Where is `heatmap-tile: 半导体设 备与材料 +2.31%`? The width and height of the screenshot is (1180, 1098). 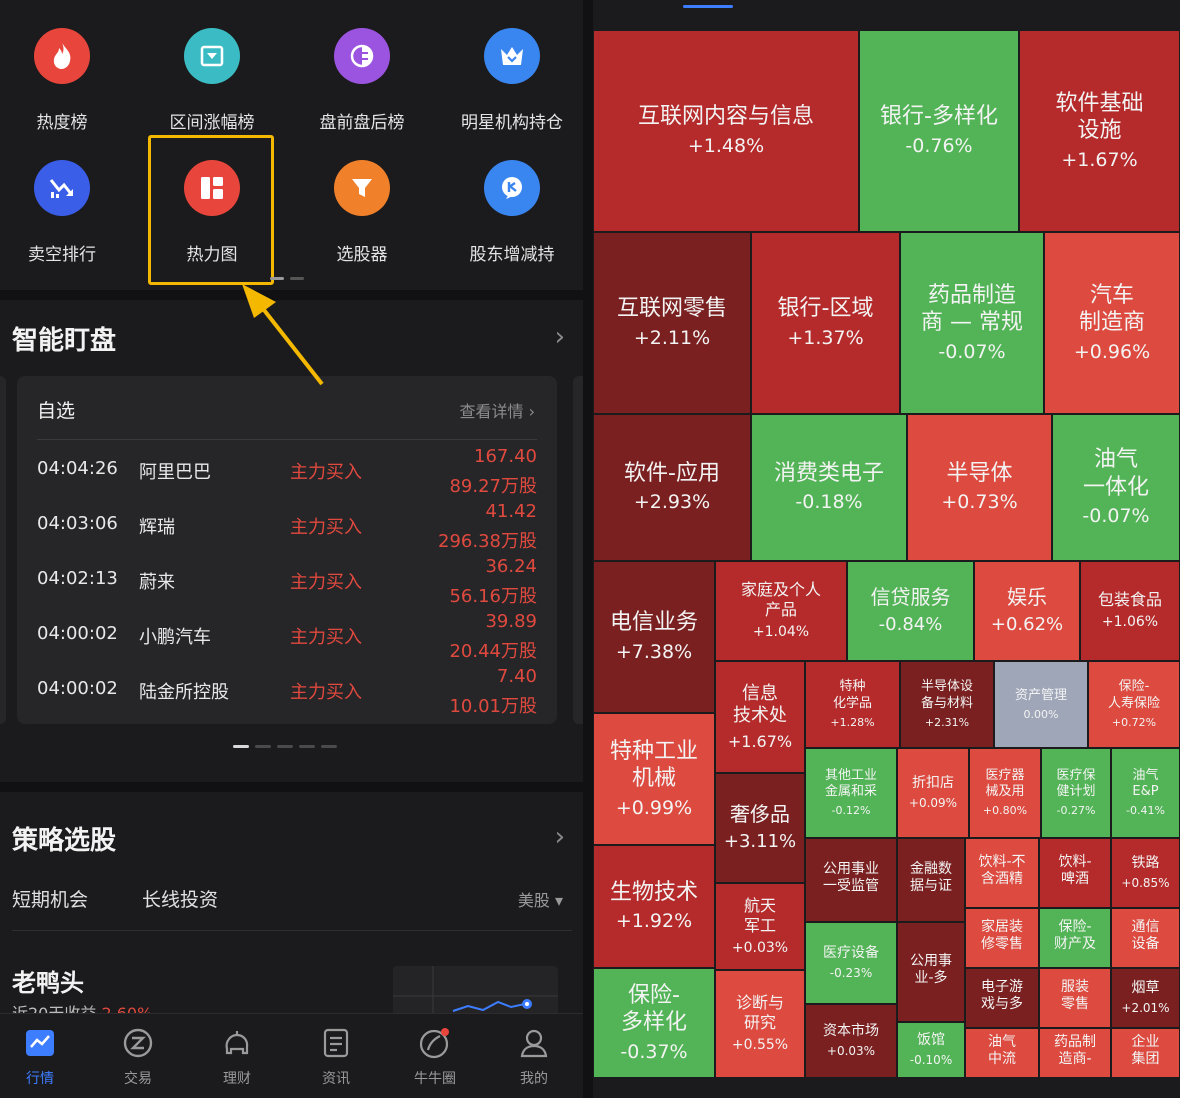
heatmap-tile: 半导体设 备与材料 +2.31% is located at coordinates (947, 704).